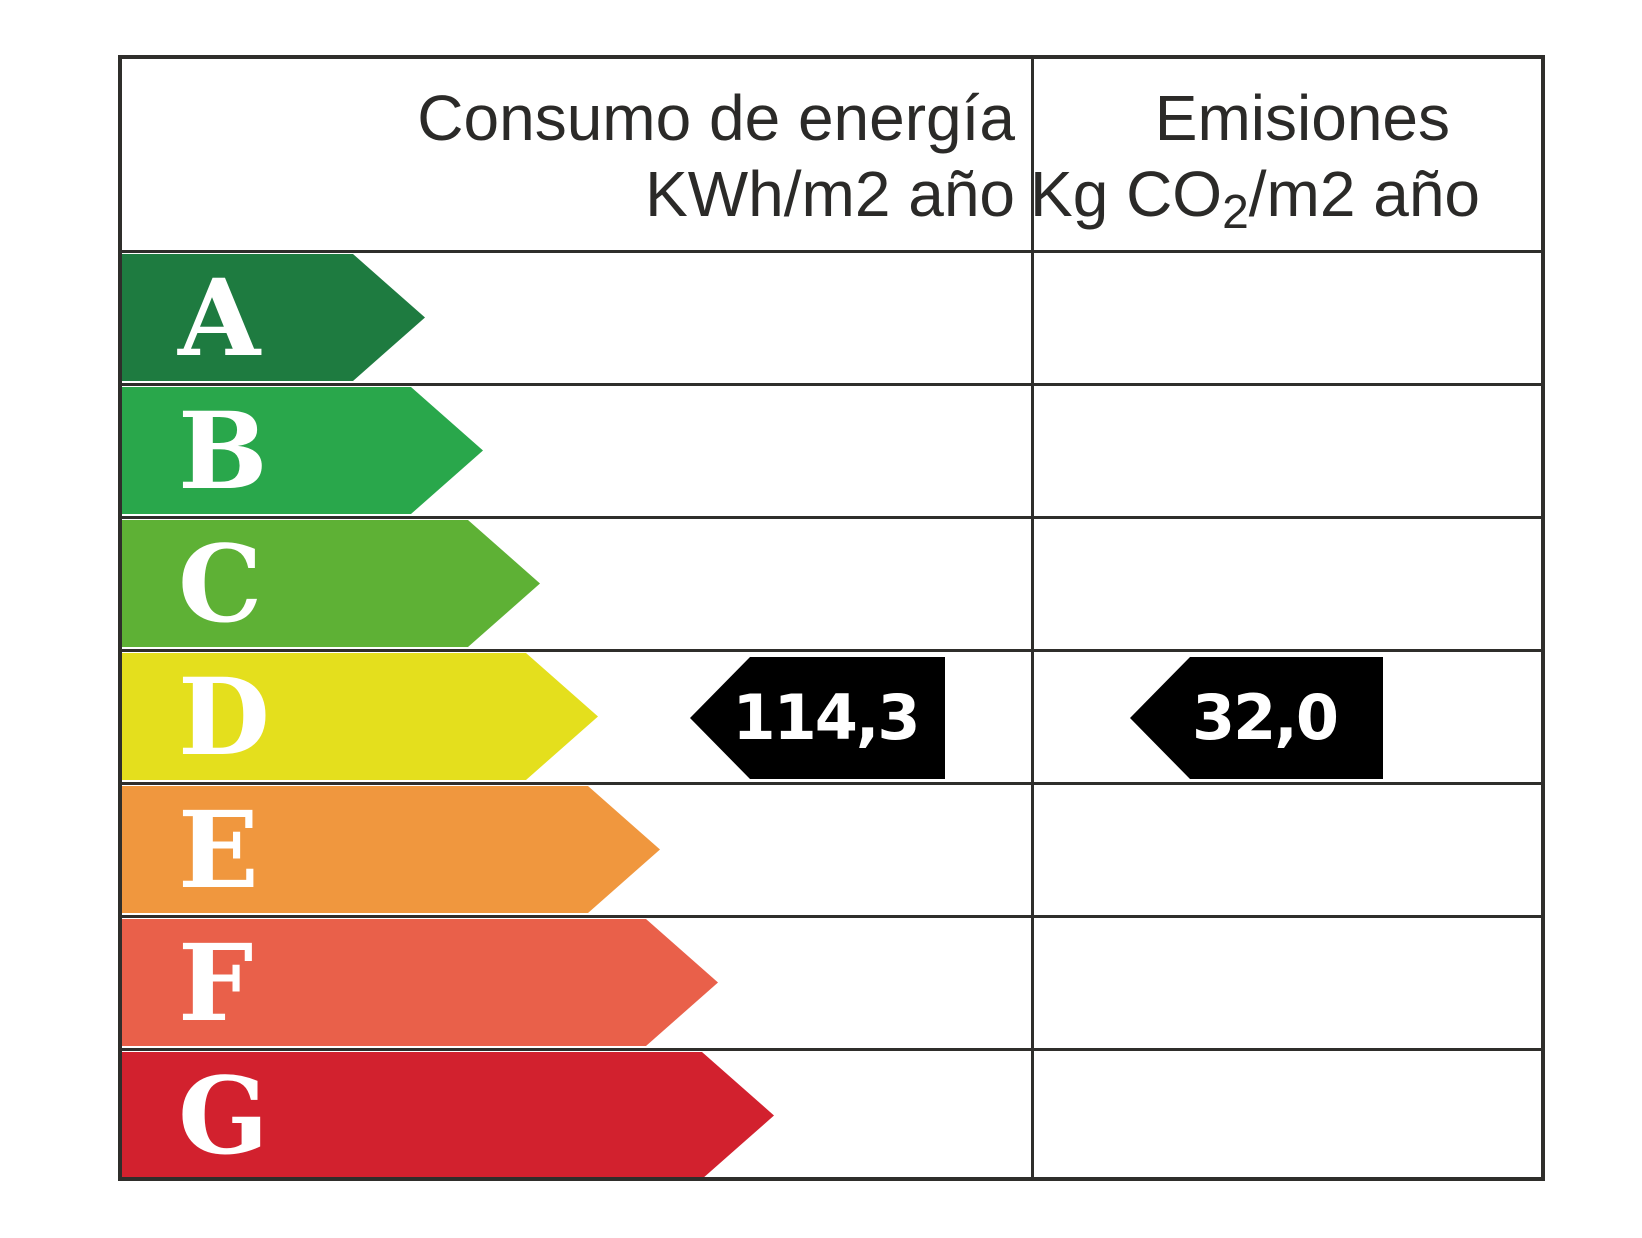 This screenshot has width=1642, height=1238. What do you see at coordinates (331, 583) in the screenshot?
I see `band-c: C` at bounding box center [331, 583].